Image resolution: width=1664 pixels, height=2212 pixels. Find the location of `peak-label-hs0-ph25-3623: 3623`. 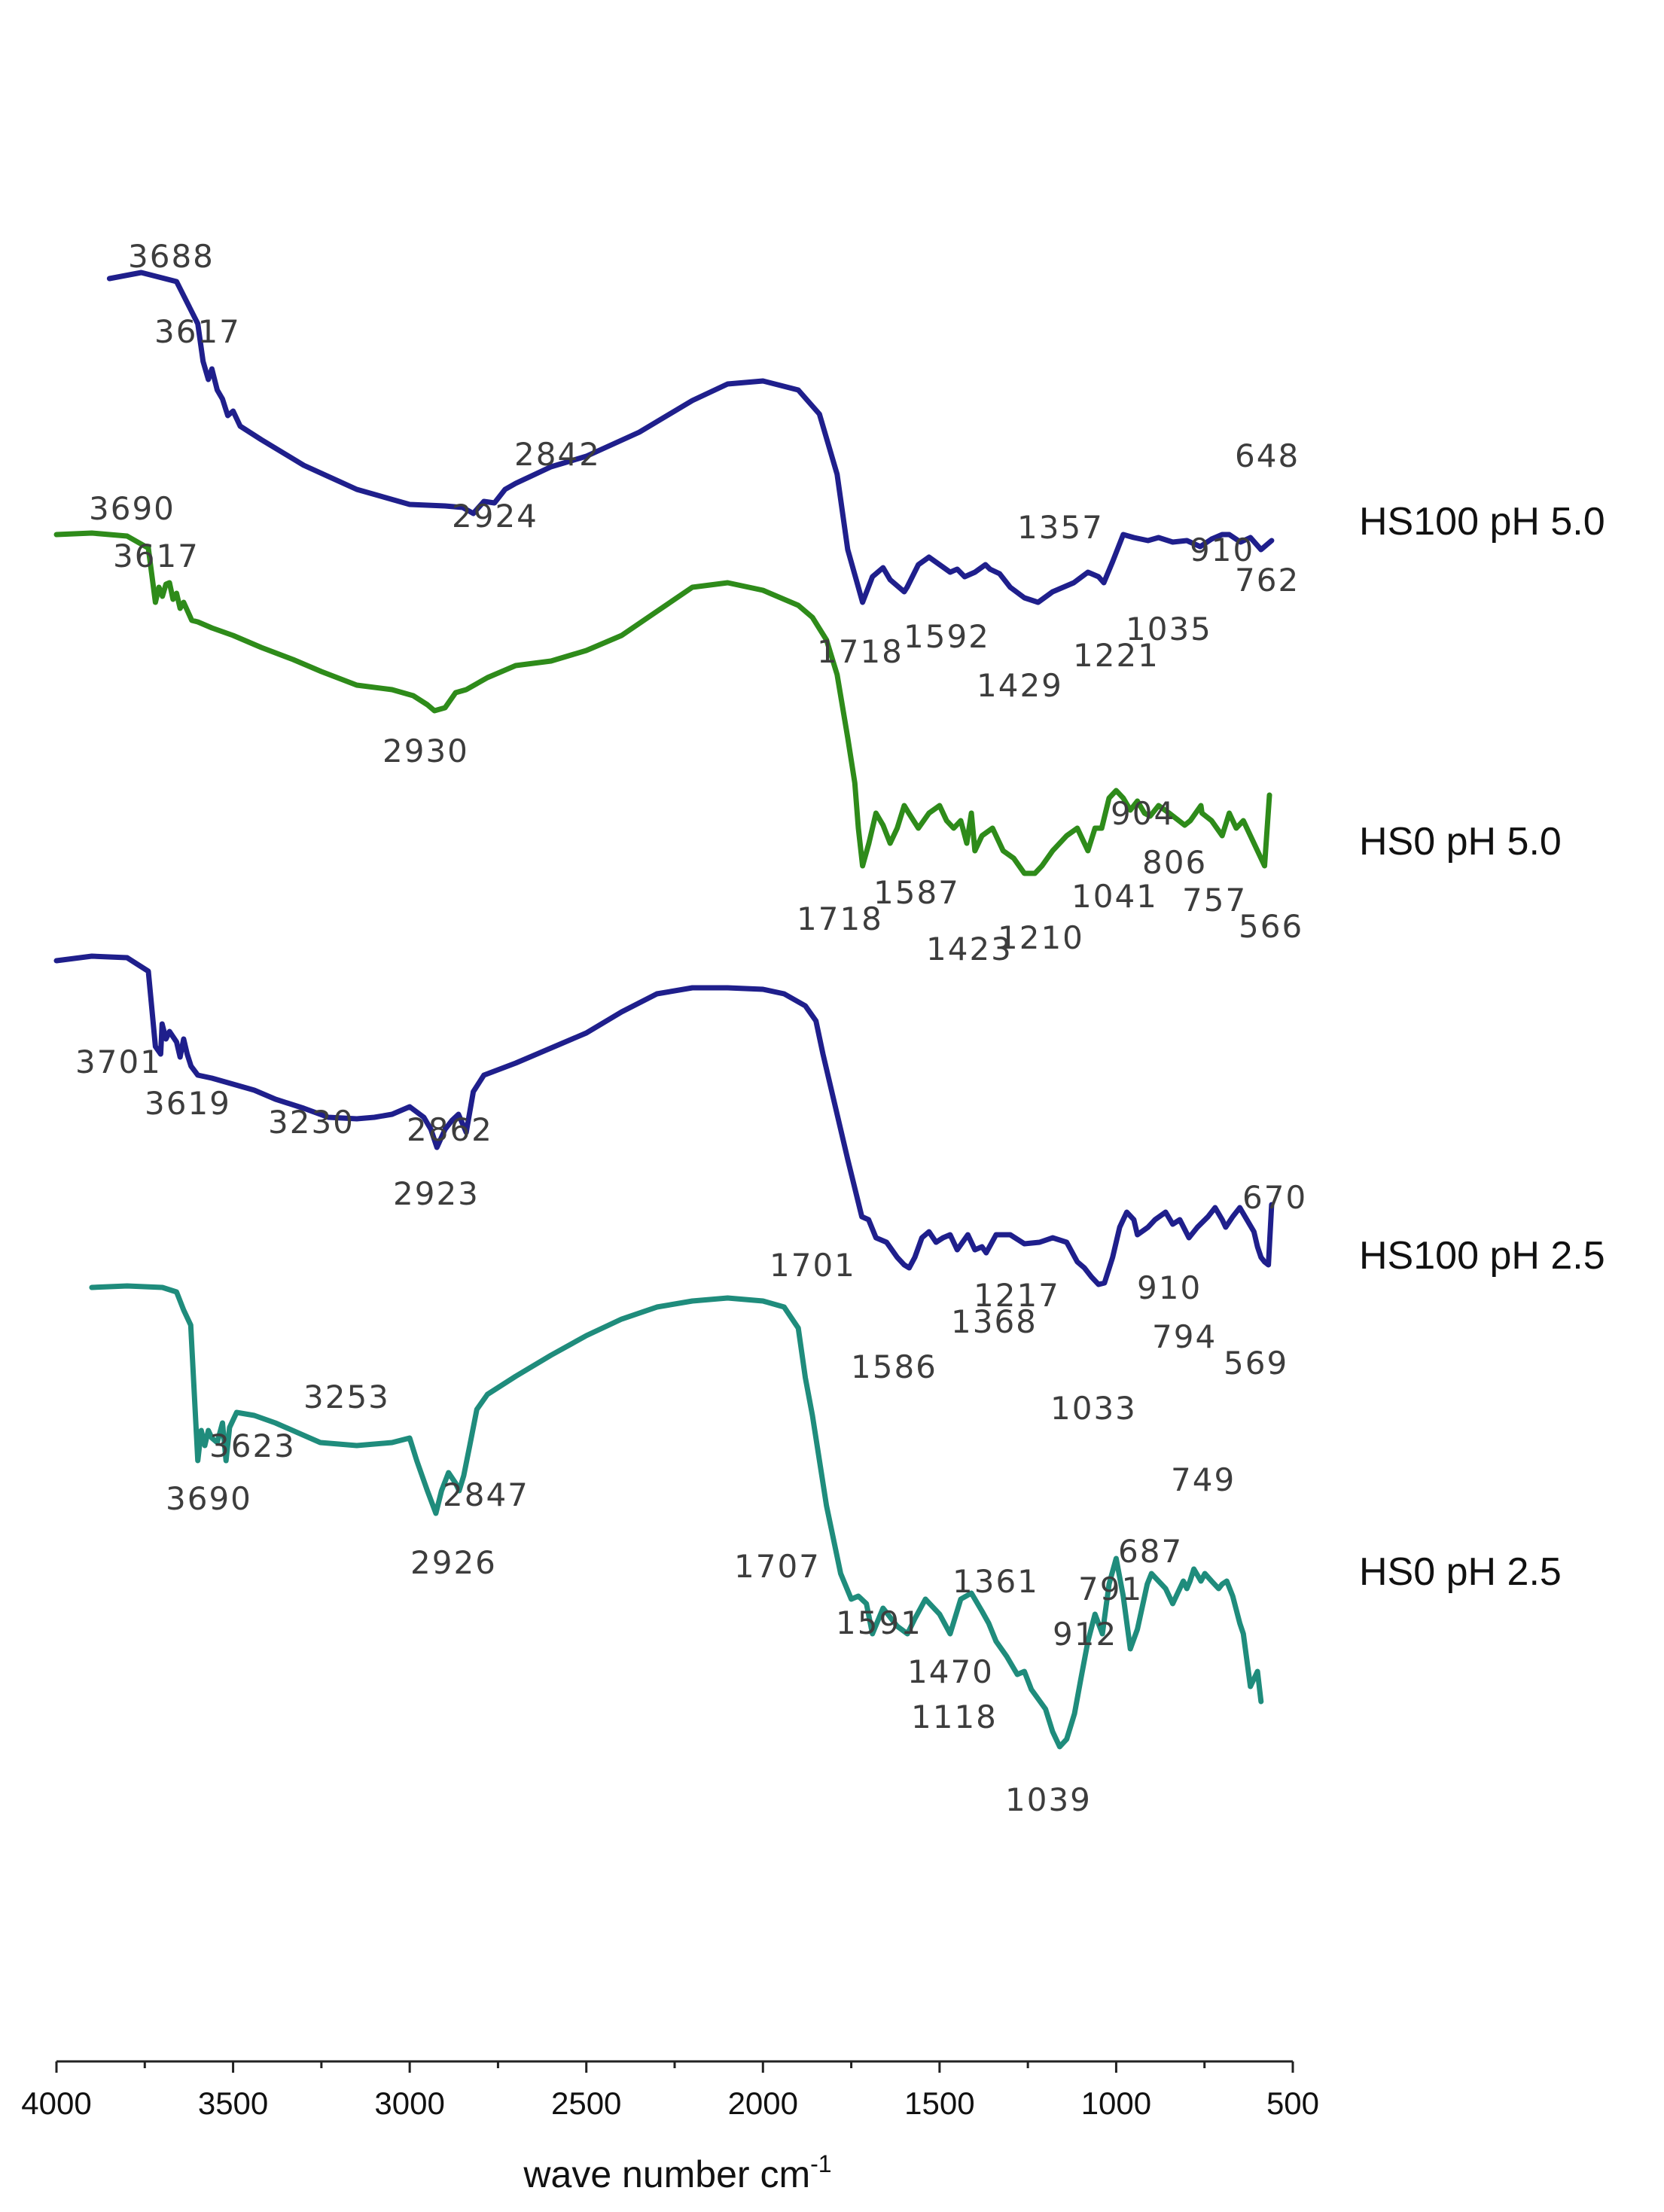

peak-label-hs0-ph25-3623: 3623 is located at coordinates (252, 1445).